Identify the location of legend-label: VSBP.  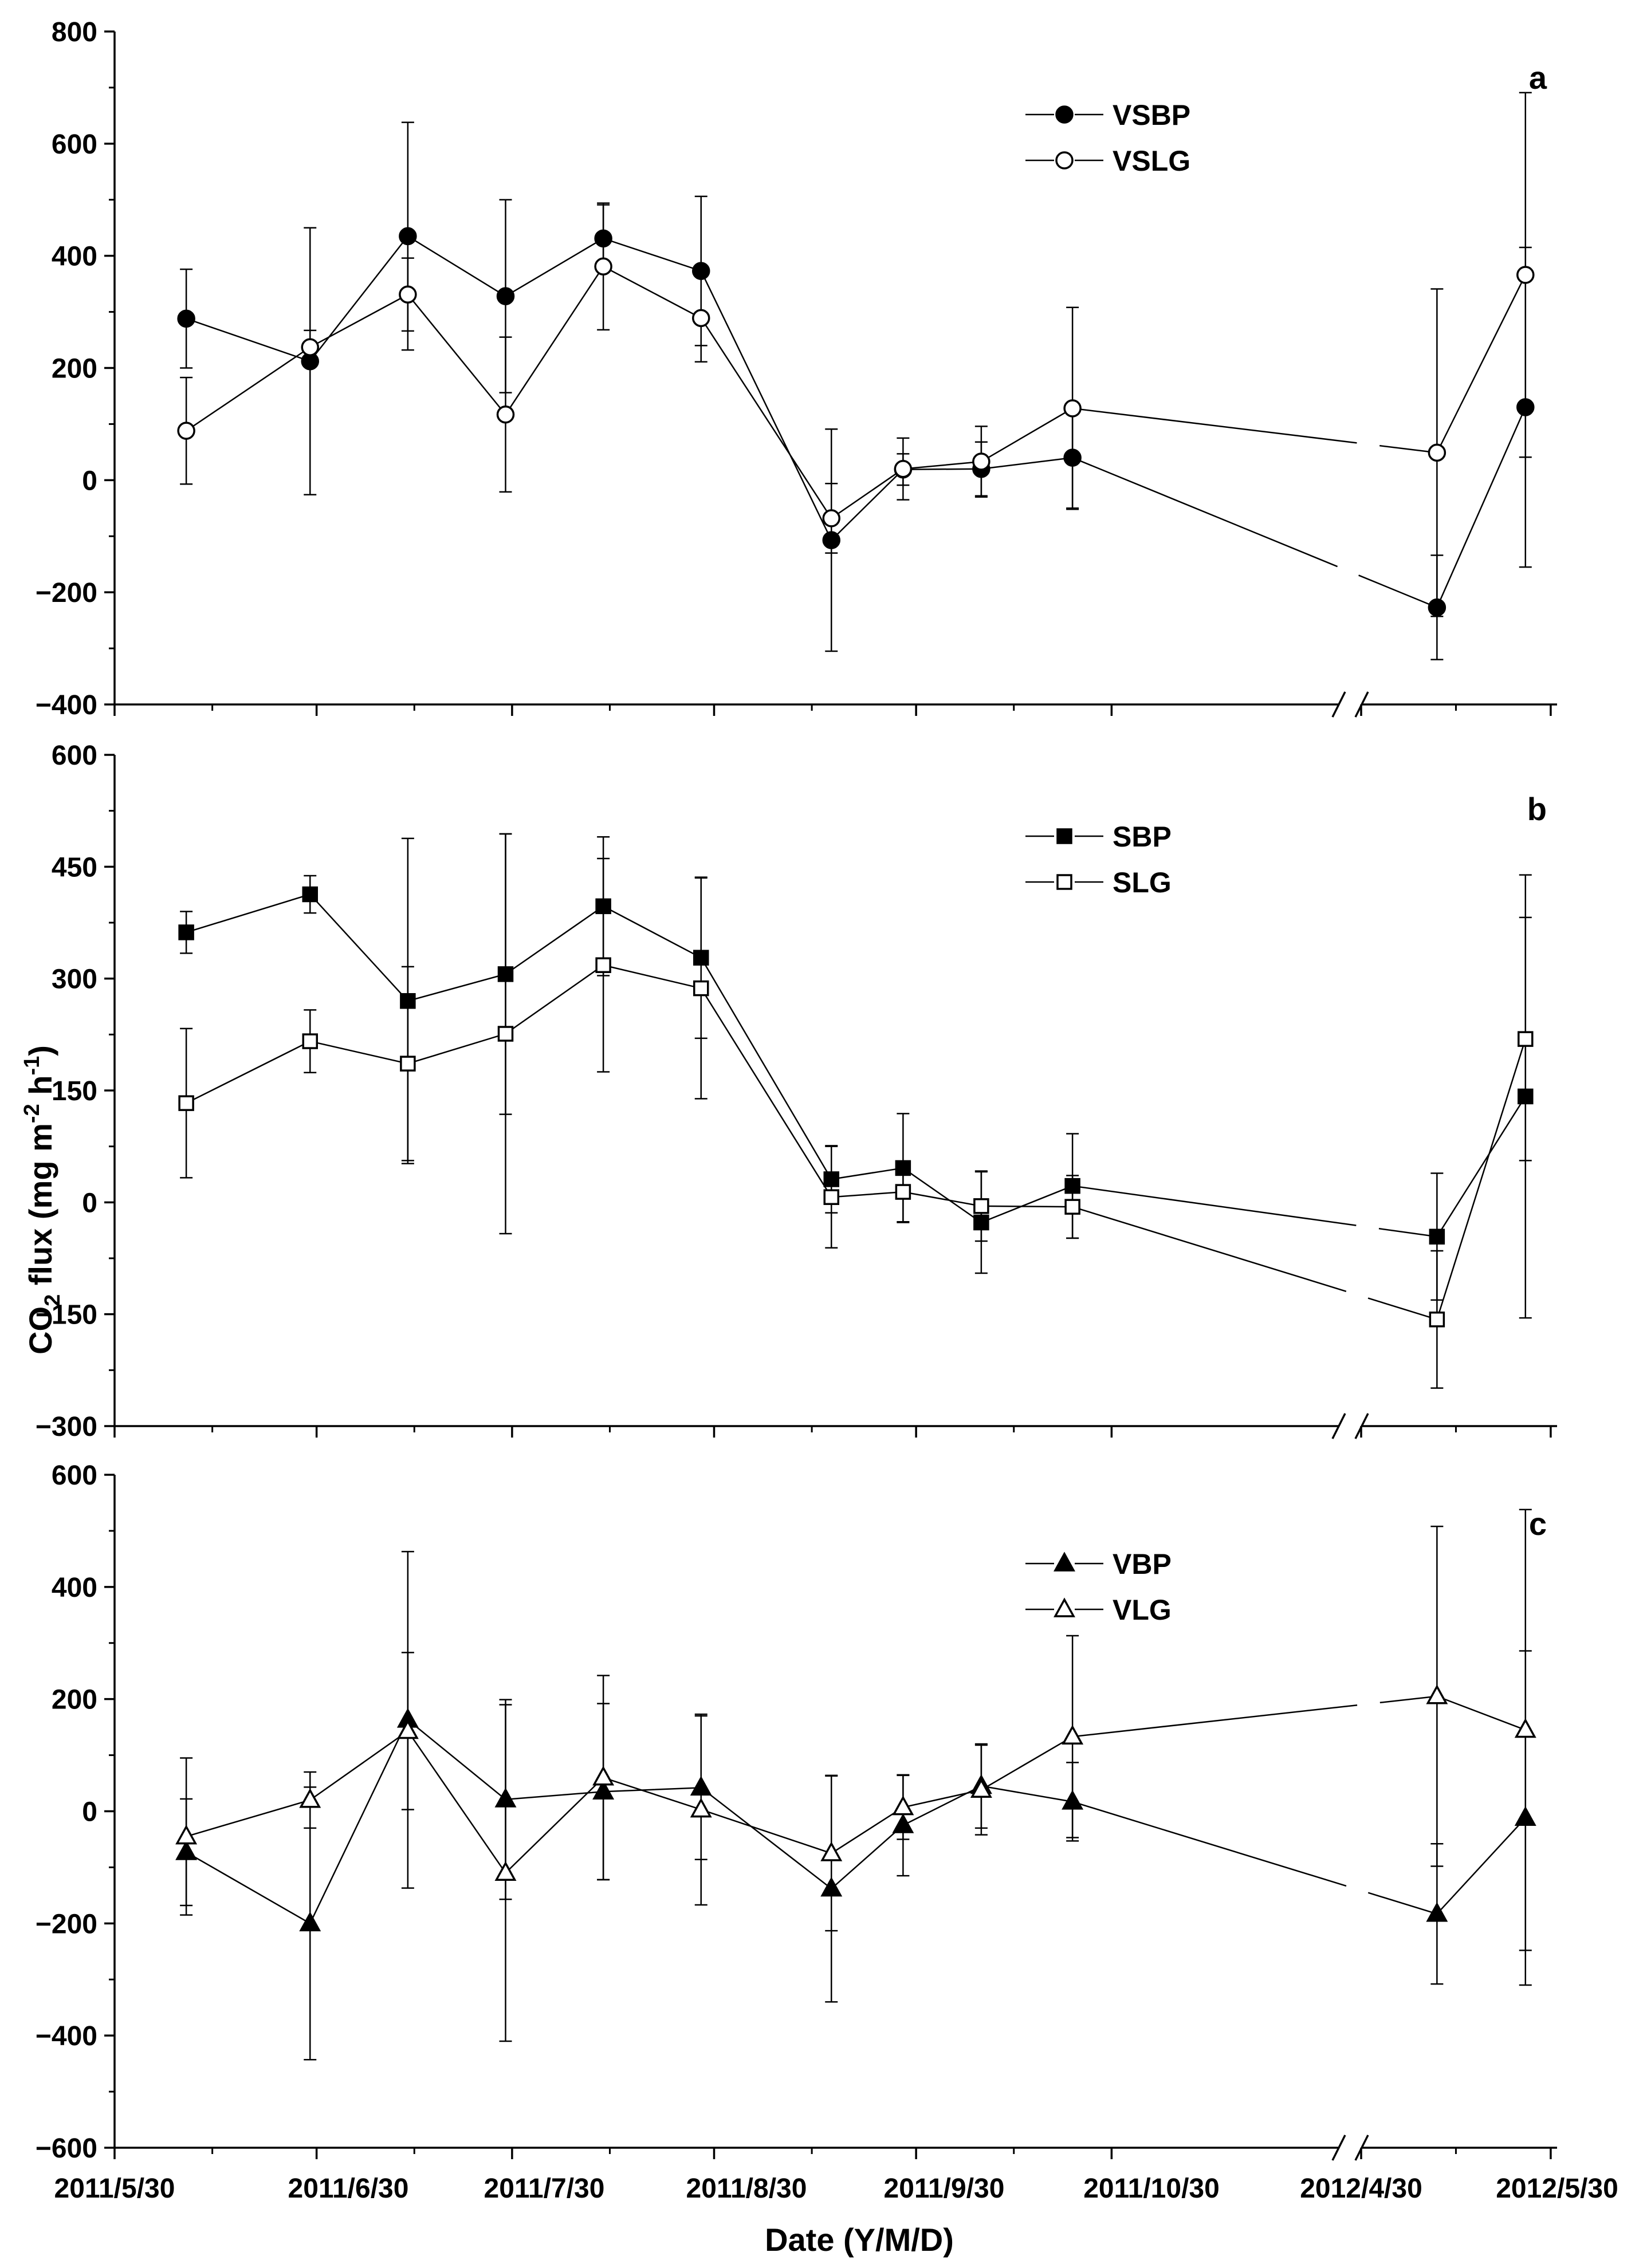
(1152, 115).